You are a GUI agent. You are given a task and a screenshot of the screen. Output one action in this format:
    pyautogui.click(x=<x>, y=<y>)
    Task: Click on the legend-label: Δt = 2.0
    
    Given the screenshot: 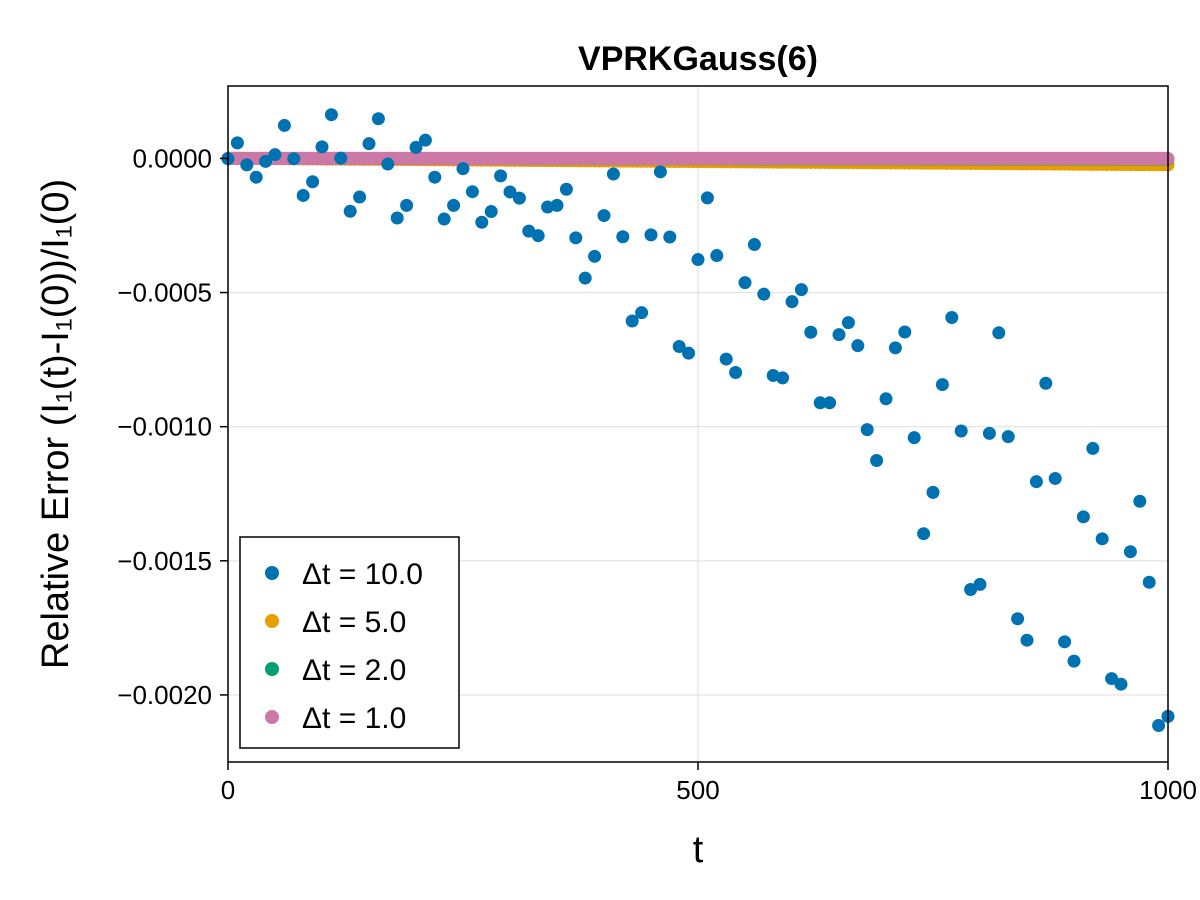 What is the action you would take?
    pyautogui.click(x=354, y=670)
    